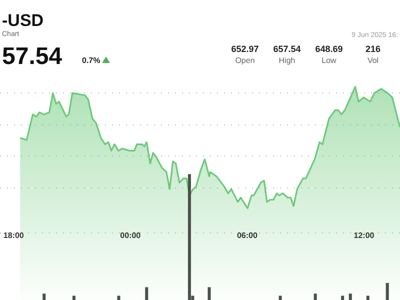 The height and width of the screenshot is (300, 400). I want to click on text: 652.97, so click(245, 49).